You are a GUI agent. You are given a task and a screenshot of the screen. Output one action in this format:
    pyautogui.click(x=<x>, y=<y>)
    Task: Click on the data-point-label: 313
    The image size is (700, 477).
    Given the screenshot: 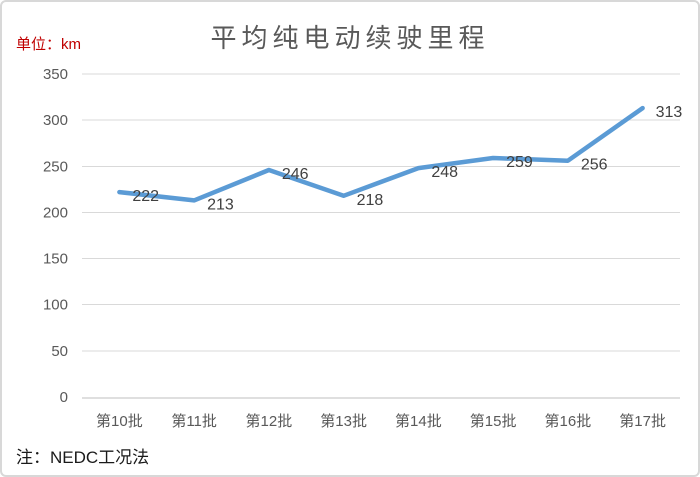 What is the action you would take?
    pyautogui.click(x=669, y=112)
    